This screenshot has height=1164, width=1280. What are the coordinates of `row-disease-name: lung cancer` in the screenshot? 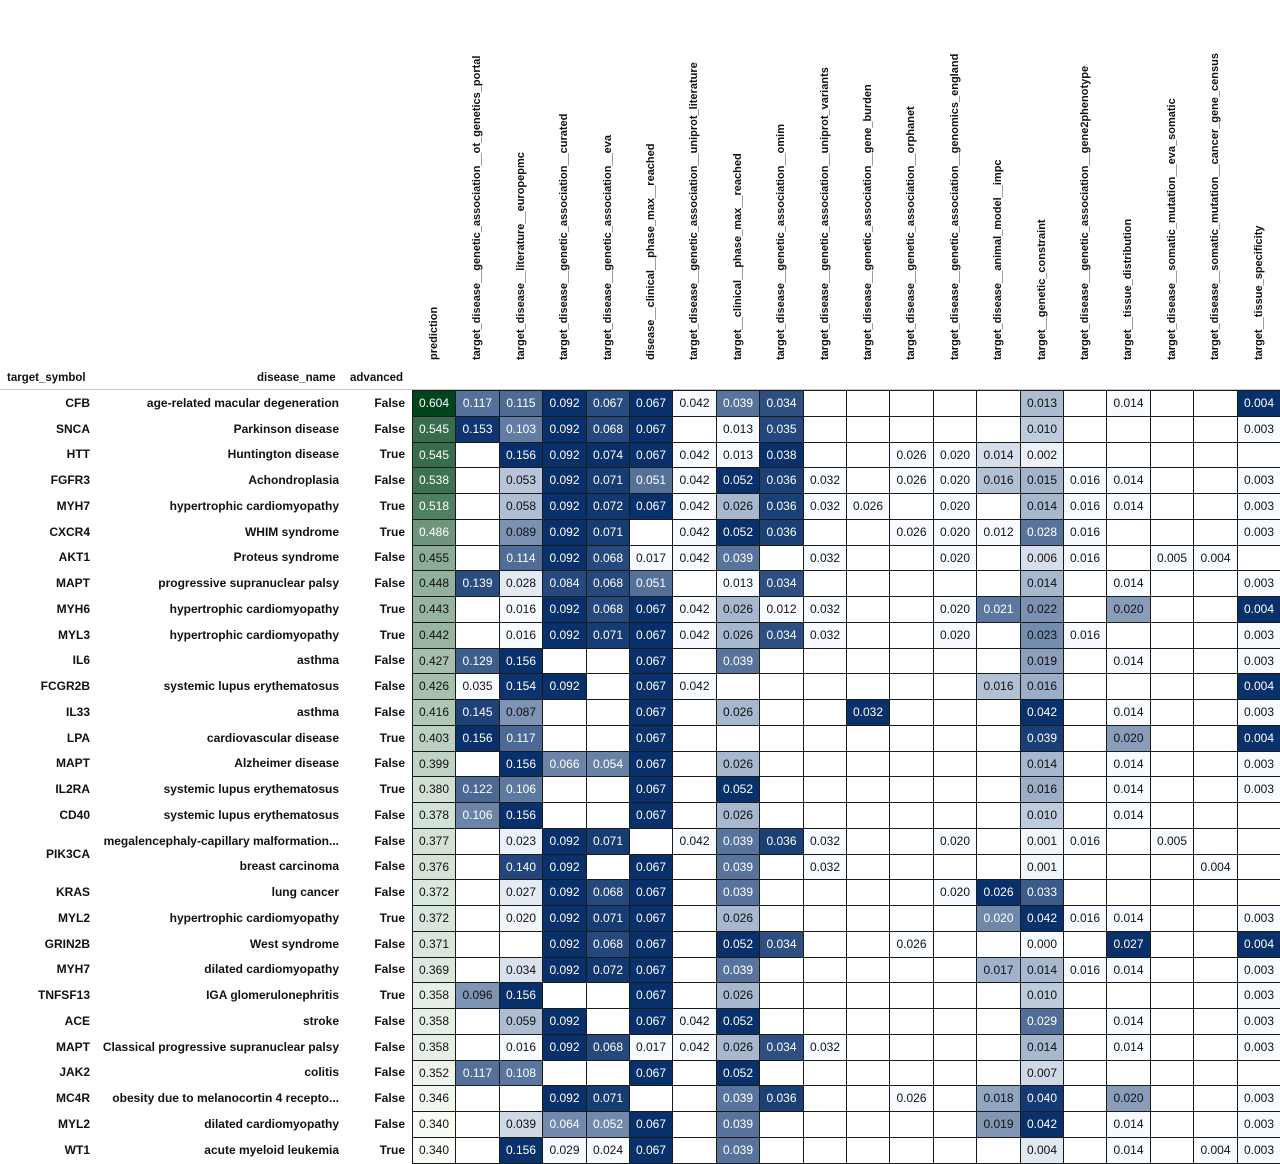 It's located at (305, 892).